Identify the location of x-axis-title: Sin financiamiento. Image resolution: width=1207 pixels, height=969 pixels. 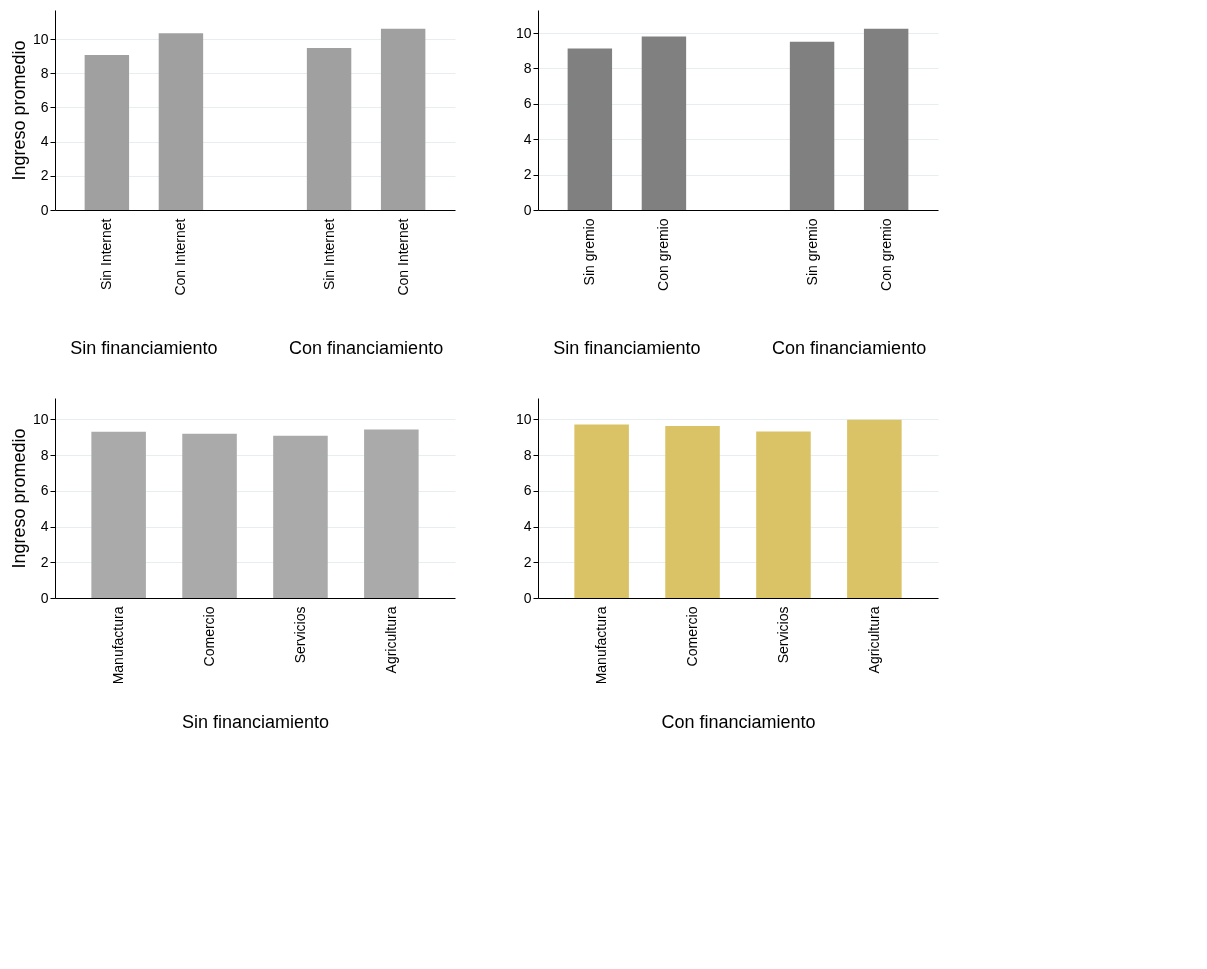
(255, 722).